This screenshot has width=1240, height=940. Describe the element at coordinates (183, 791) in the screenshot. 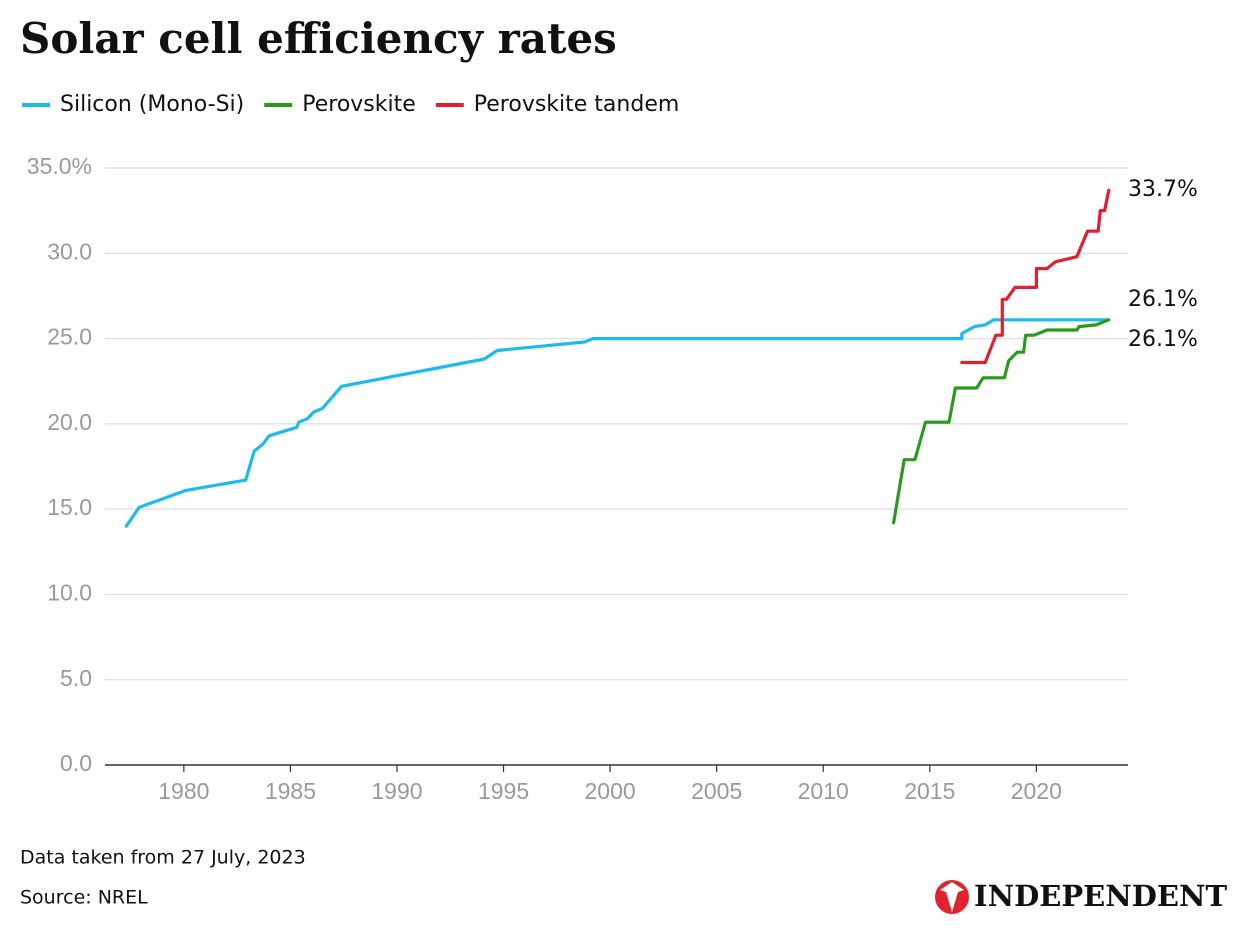

I see `x-tick-label: 1980` at that location.